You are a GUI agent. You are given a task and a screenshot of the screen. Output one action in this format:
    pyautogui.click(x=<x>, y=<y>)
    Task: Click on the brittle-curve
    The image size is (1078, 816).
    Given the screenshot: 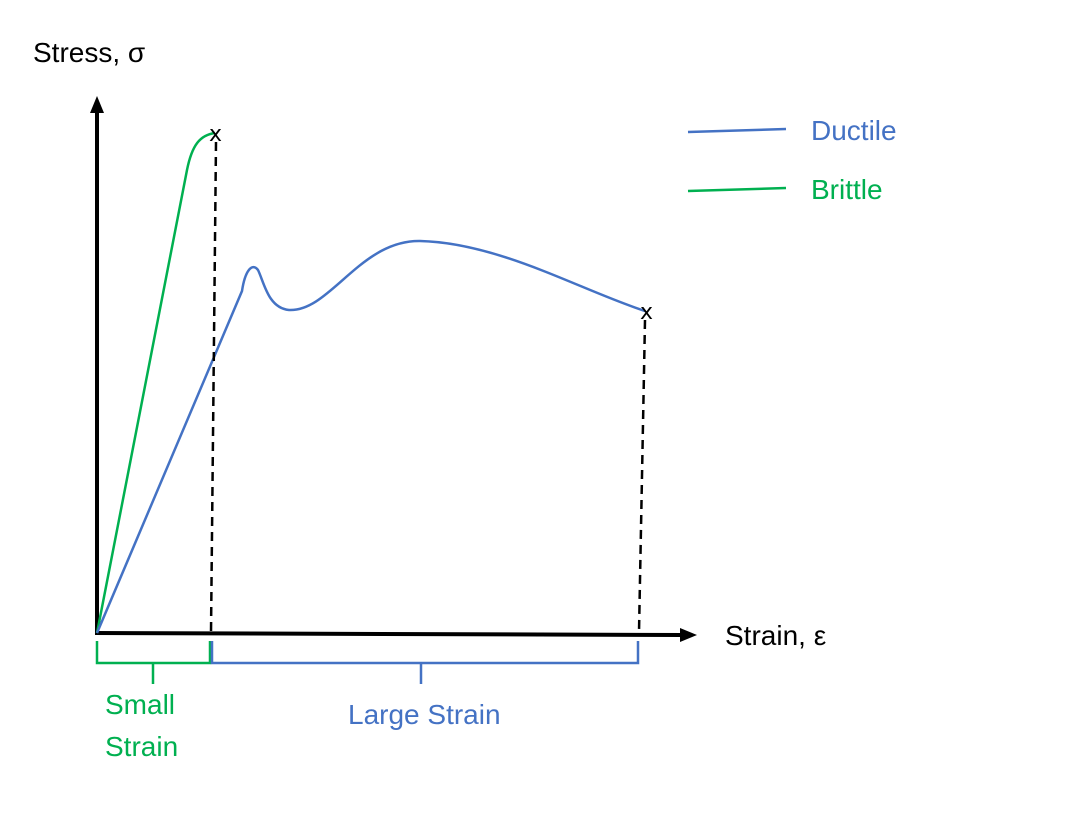 What is the action you would take?
    pyautogui.click(x=155, y=382)
    